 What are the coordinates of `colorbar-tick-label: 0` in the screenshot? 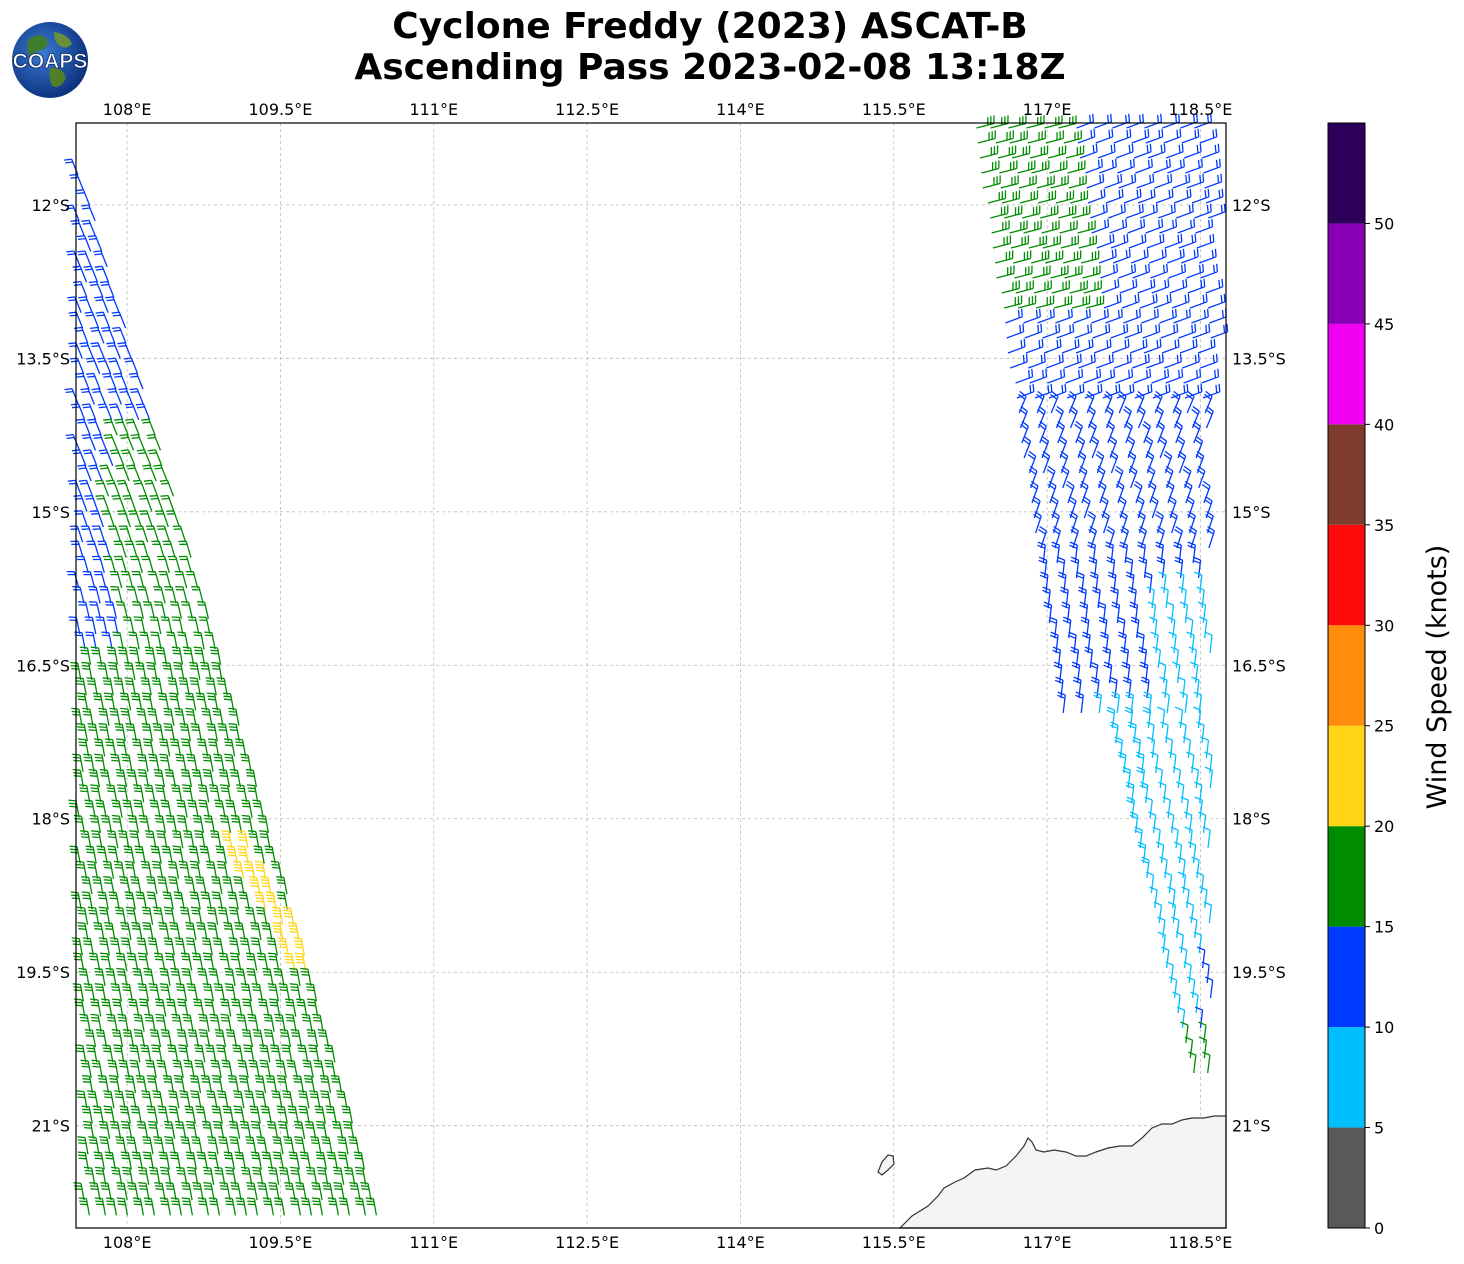 It's located at (1379, 1228).